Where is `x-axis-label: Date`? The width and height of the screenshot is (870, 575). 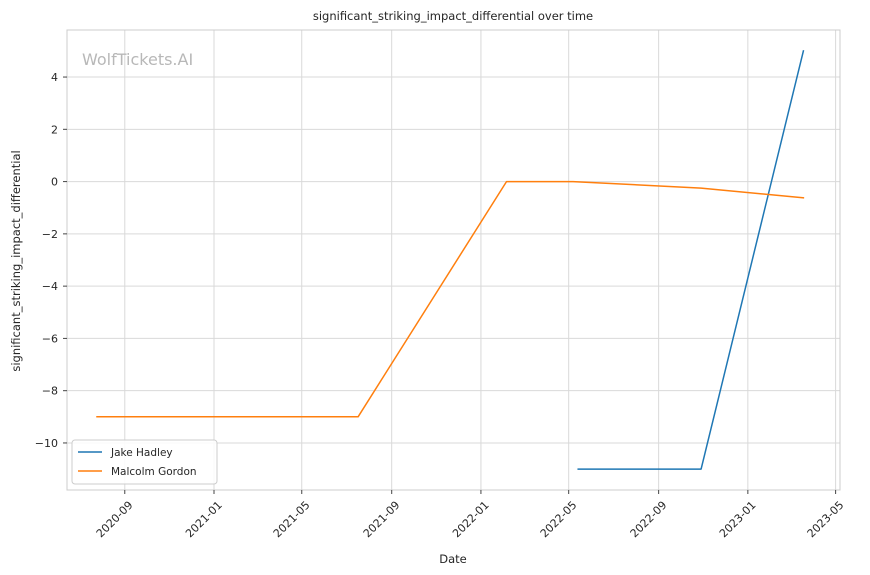
x-axis-label: Date is located at coordinates (453, 559).